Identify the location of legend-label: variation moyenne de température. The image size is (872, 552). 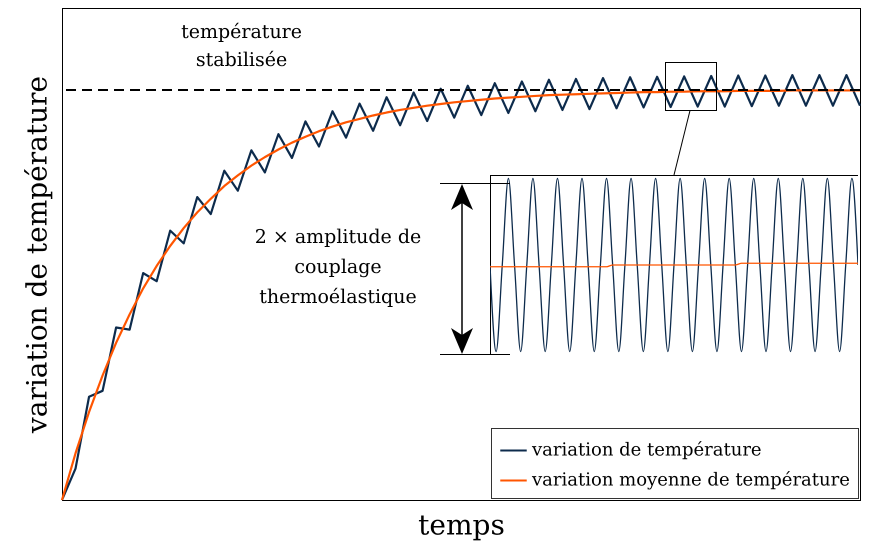
(690, 480).